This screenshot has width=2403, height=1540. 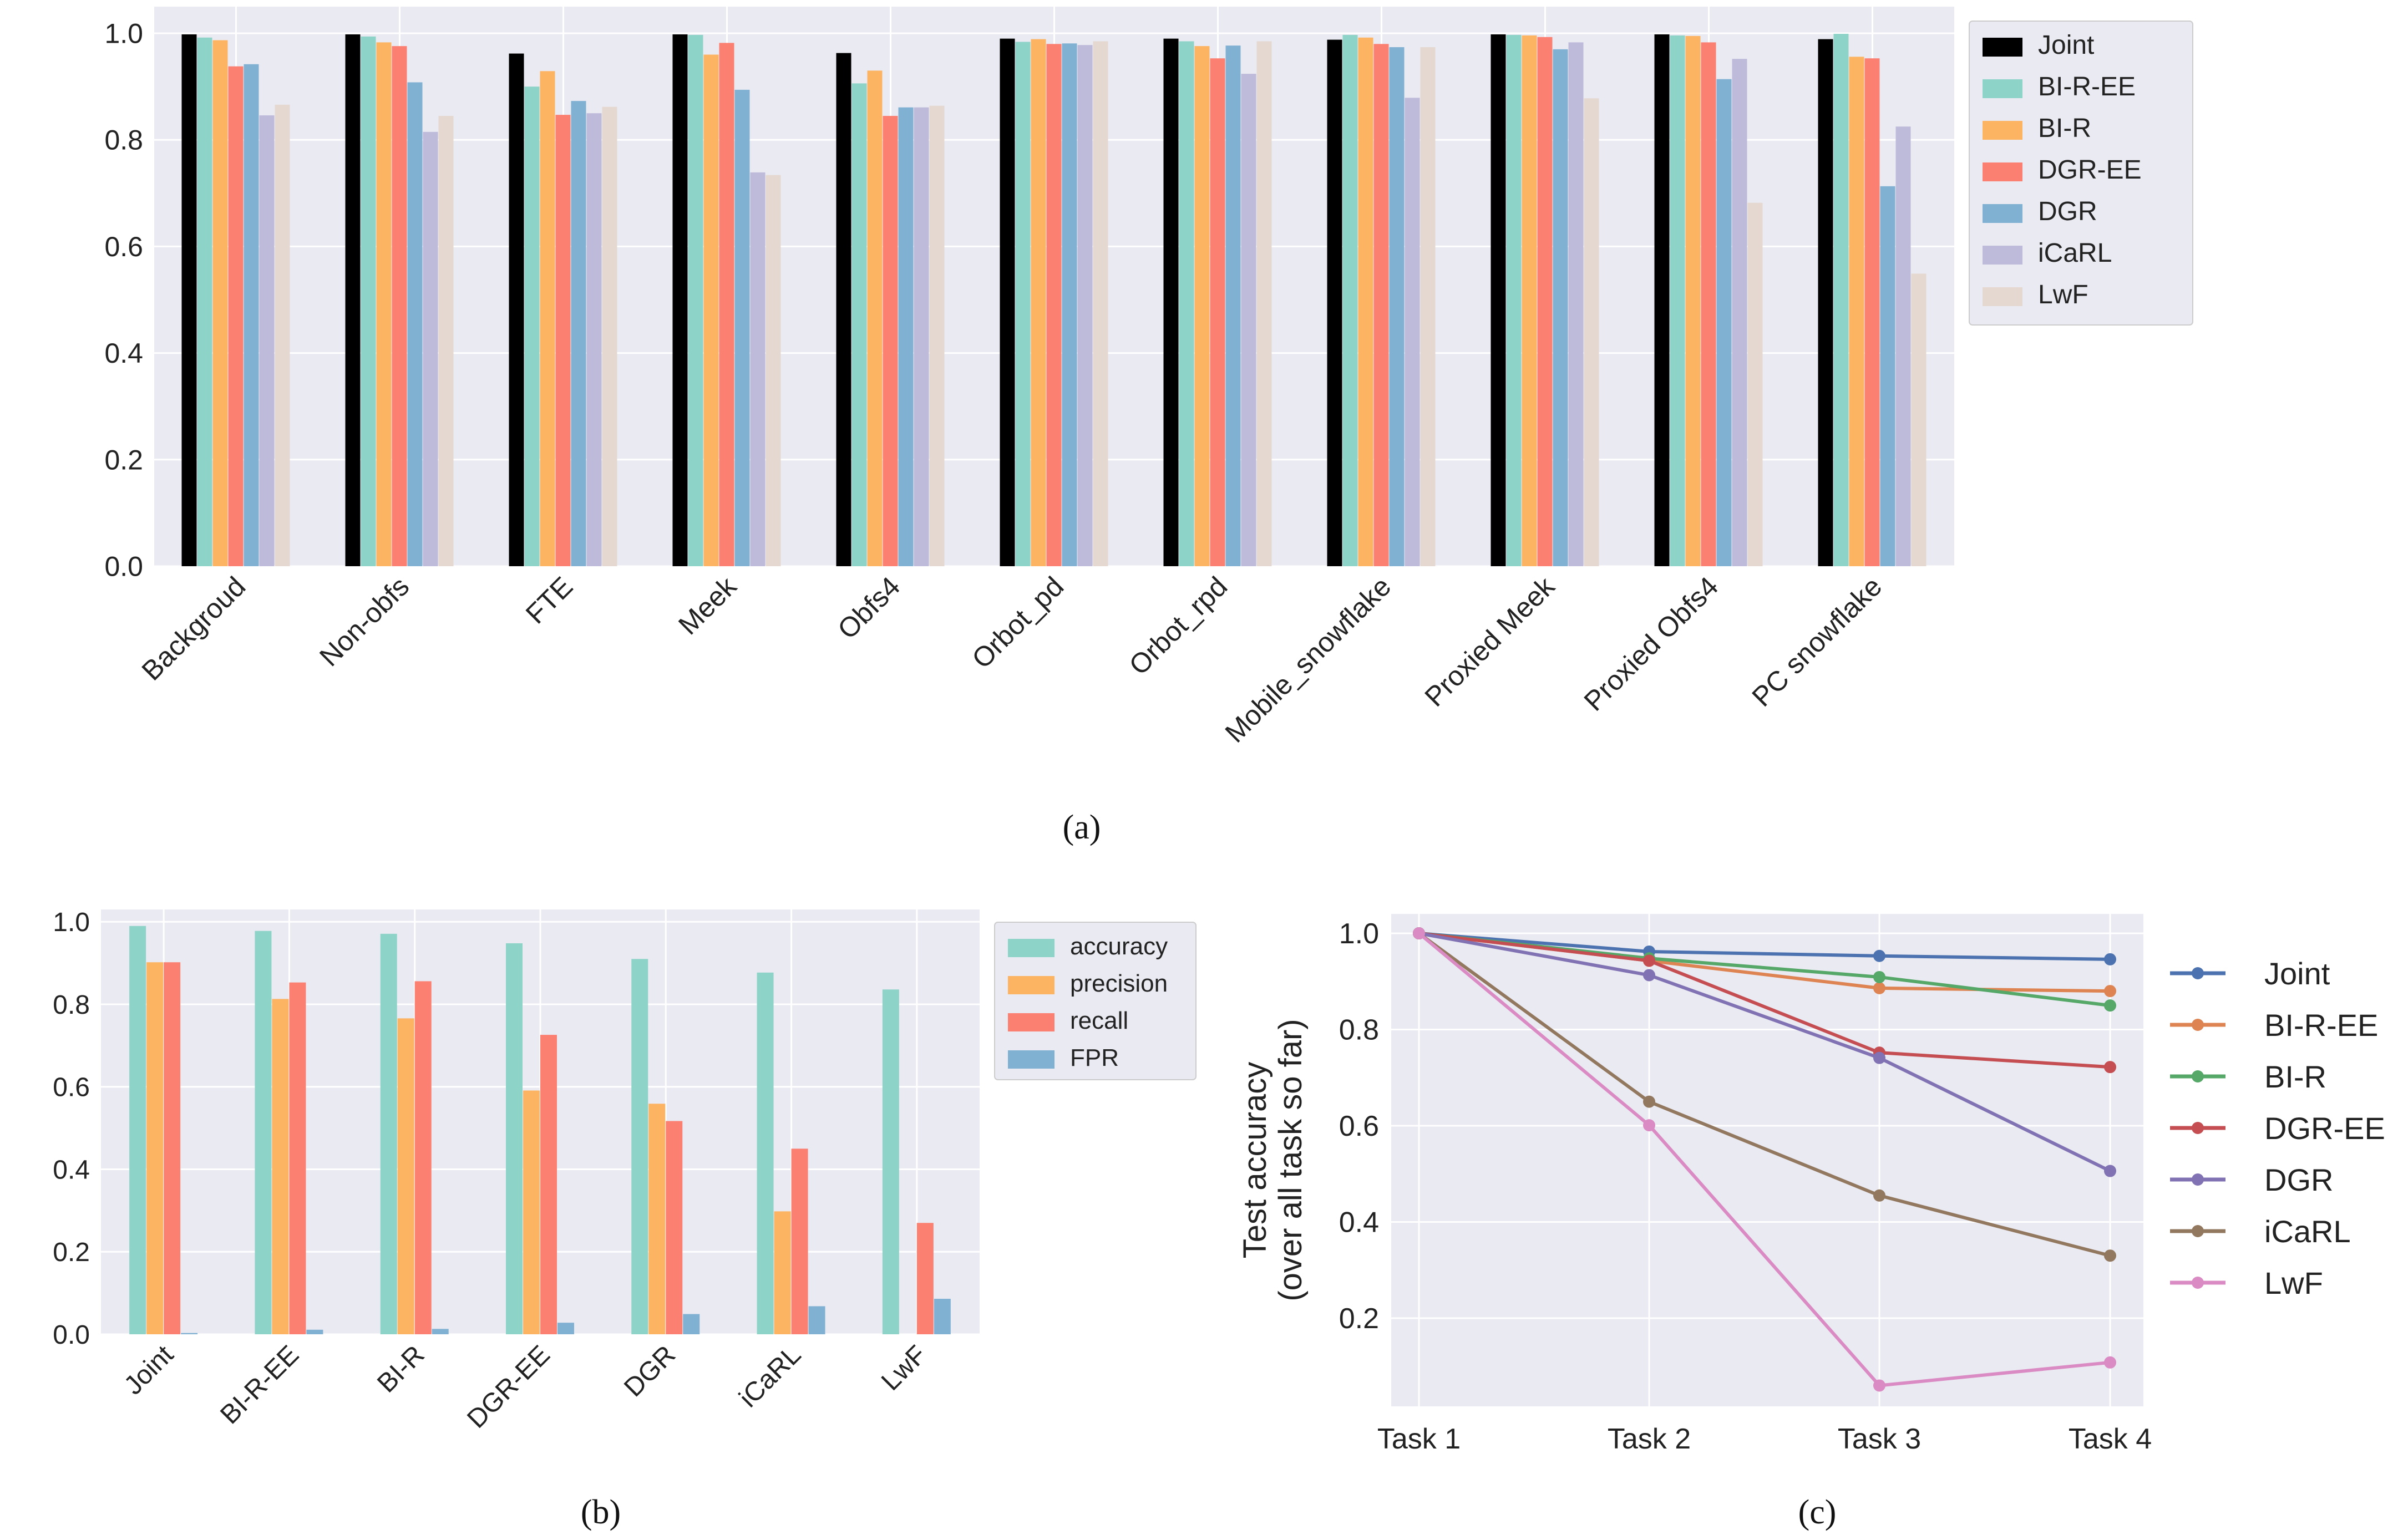 What do you see at coordinates (2064, 128) in the screenshot?
I see `legend-label: BI-R` at bounding box center [2064, 128].